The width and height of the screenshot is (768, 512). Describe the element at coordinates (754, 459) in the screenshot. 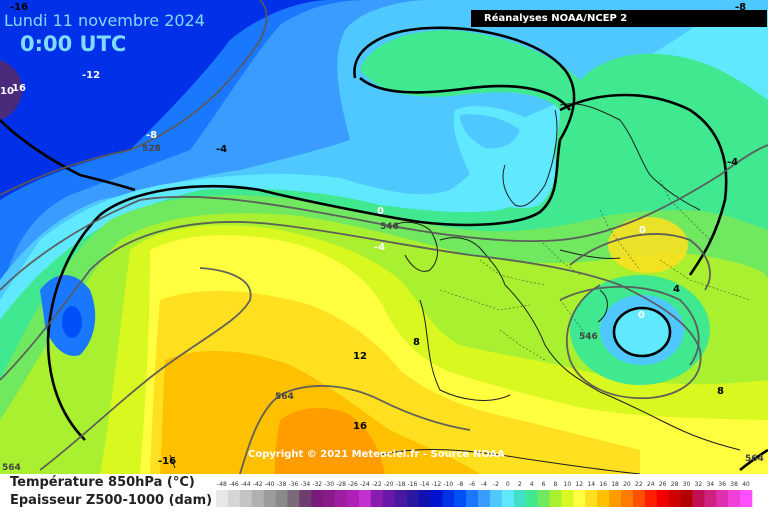

I see `label-z564-se: 564` at that location.